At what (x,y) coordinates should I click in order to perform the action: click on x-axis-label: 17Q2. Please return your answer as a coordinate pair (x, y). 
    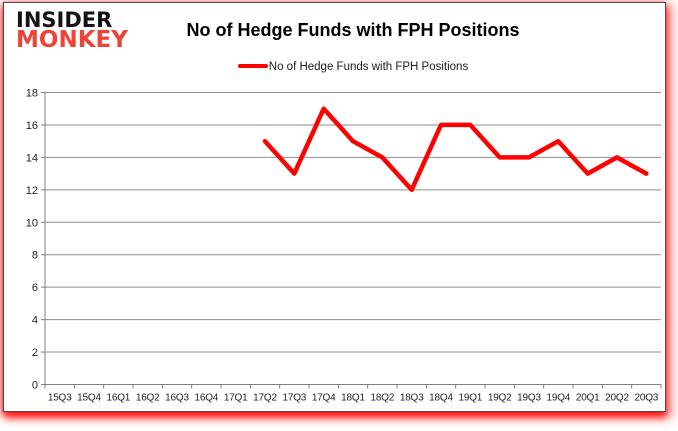
    Looking at the image, I should click on (265, 398).